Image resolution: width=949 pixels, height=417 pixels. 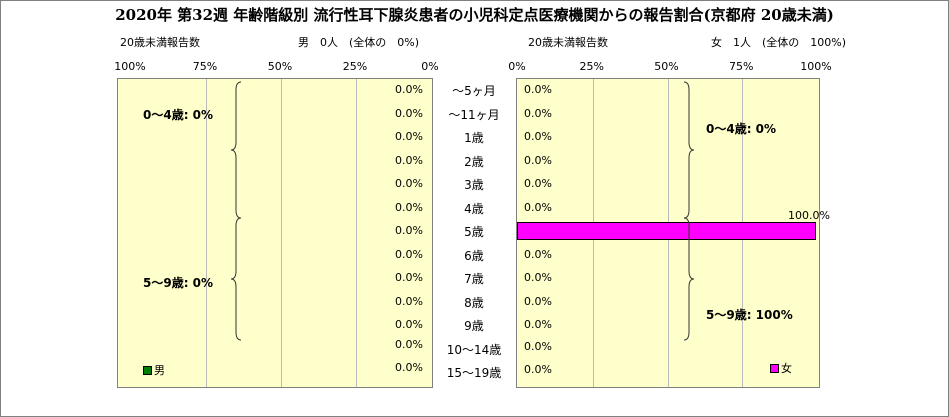 What do you see at coordinates (749, 315) in the screenshot?
I see `female-group-label-5-9: 5～9歳: 100%` at bounding box center [749, 315].